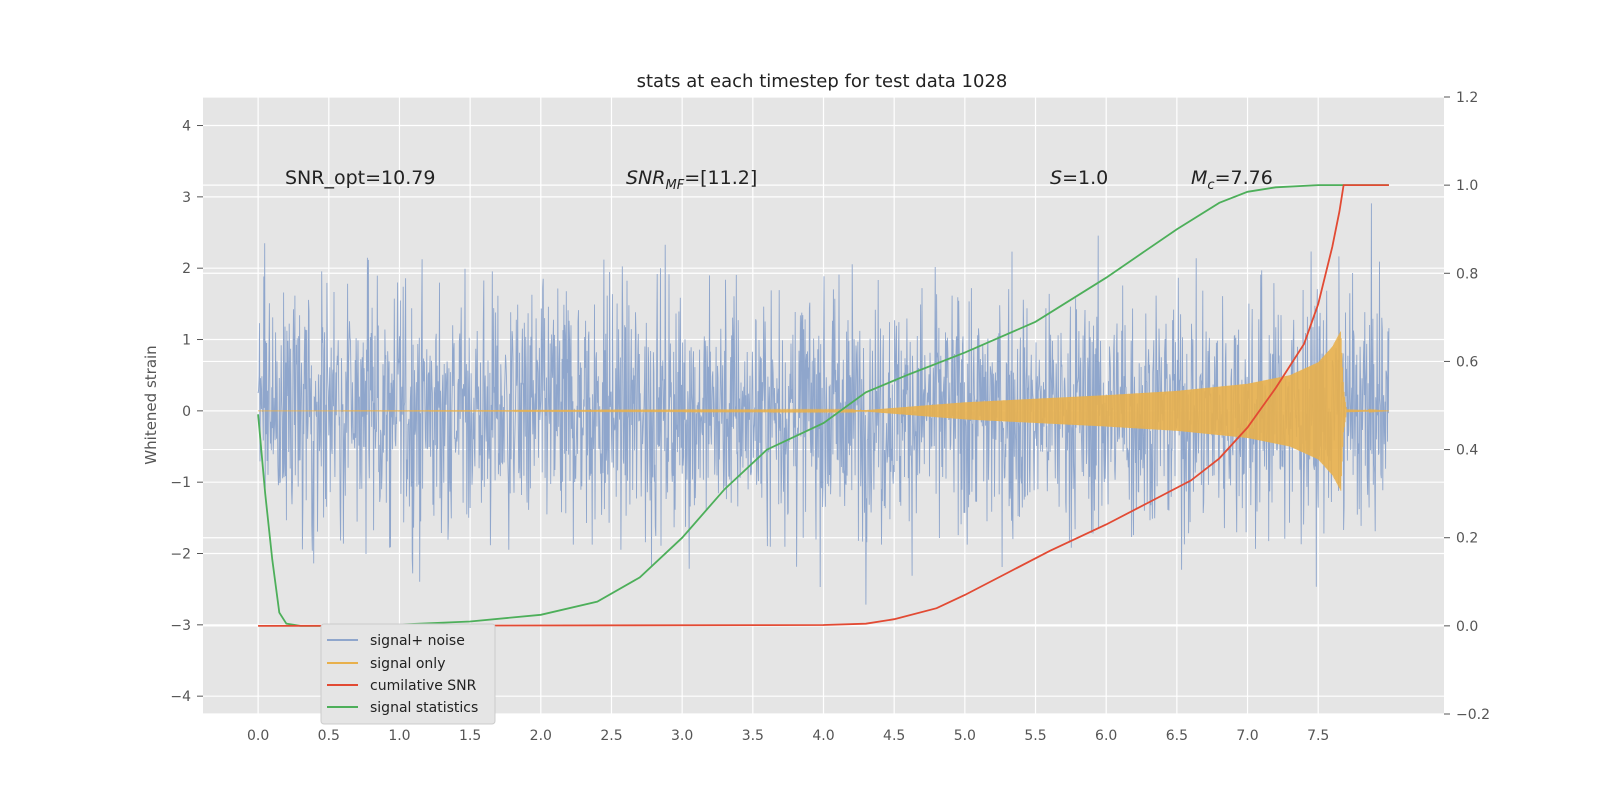 Image resolution: width=1600 pixels, height=800 pixels. Describe the element at coordinates (186, 127) in the screenshot. I see `y-tick-label: 4` at that location.